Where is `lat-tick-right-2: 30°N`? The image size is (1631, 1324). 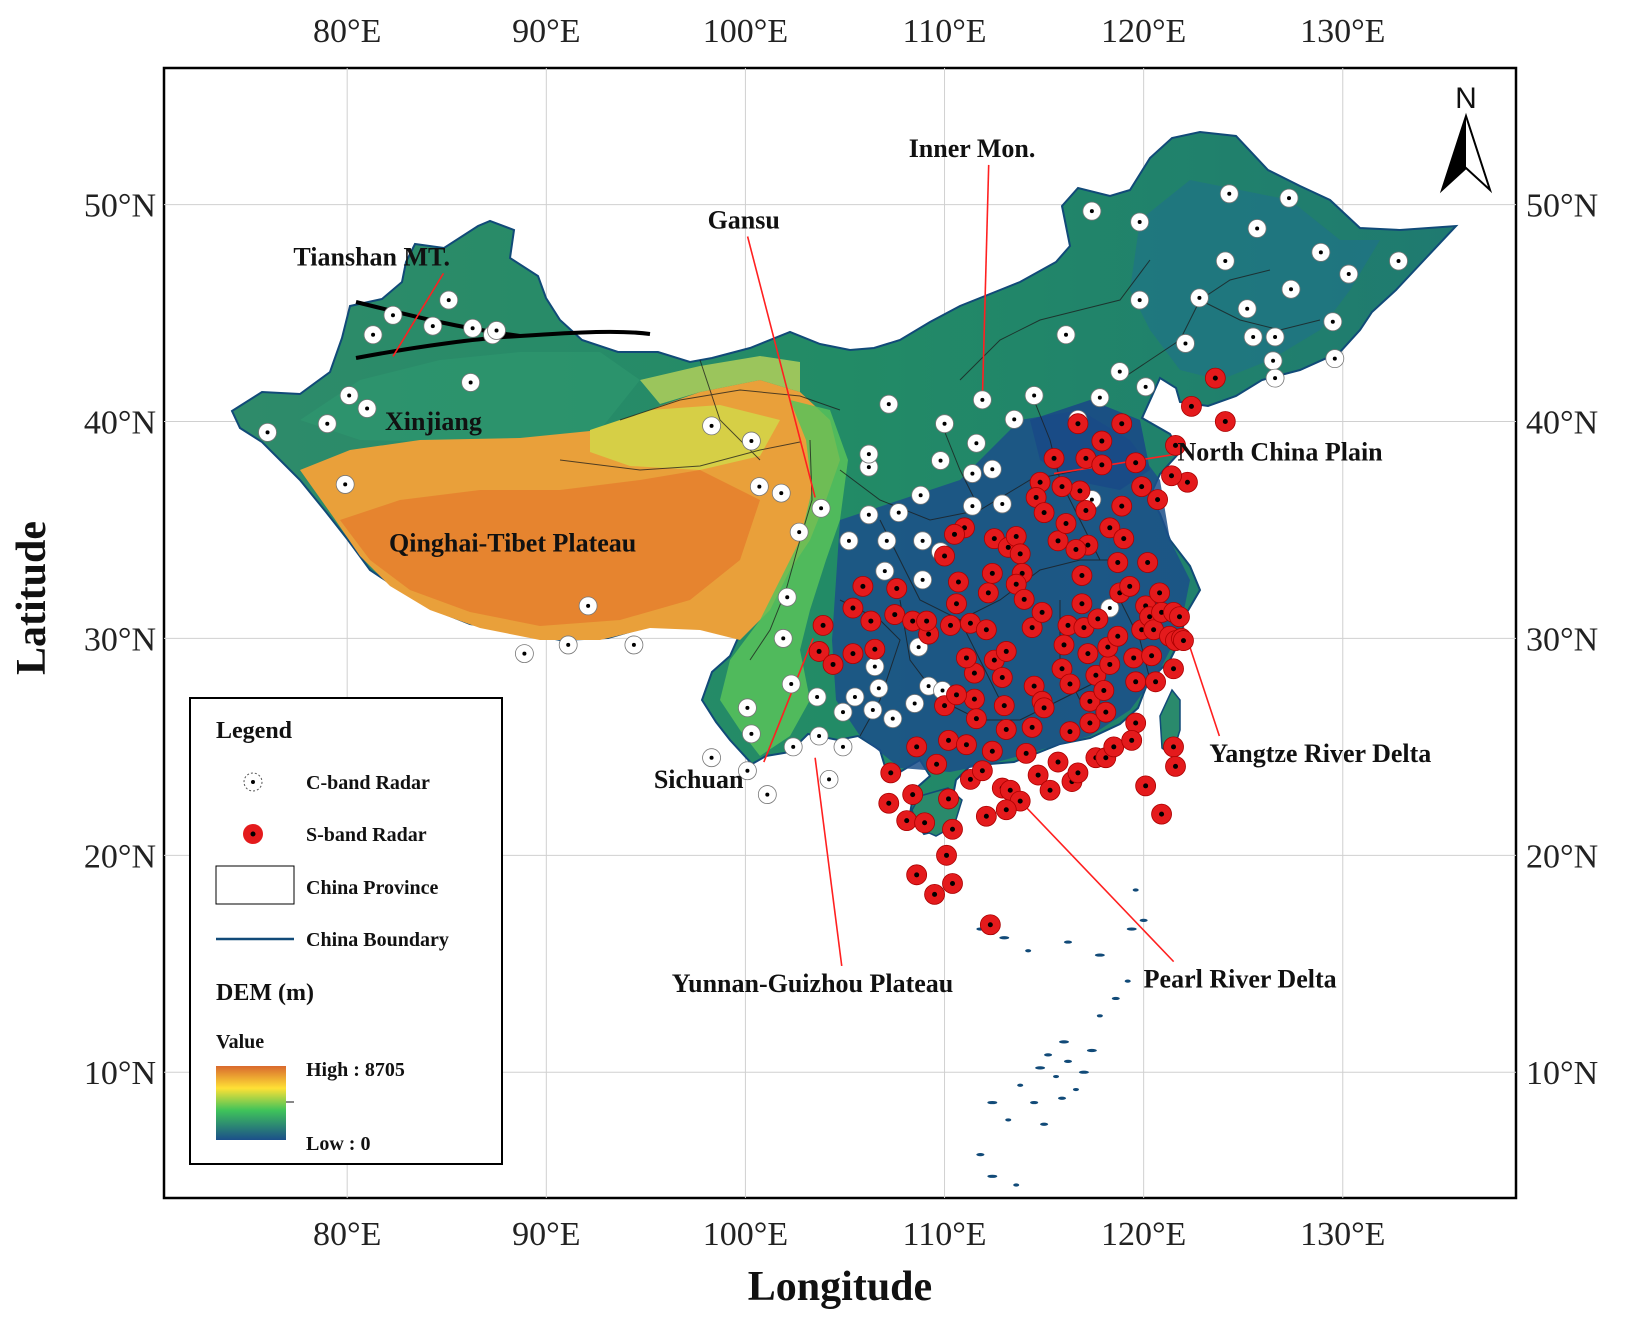
lat-tick-right-2: 30°N is located at coordinates (1562, 639).